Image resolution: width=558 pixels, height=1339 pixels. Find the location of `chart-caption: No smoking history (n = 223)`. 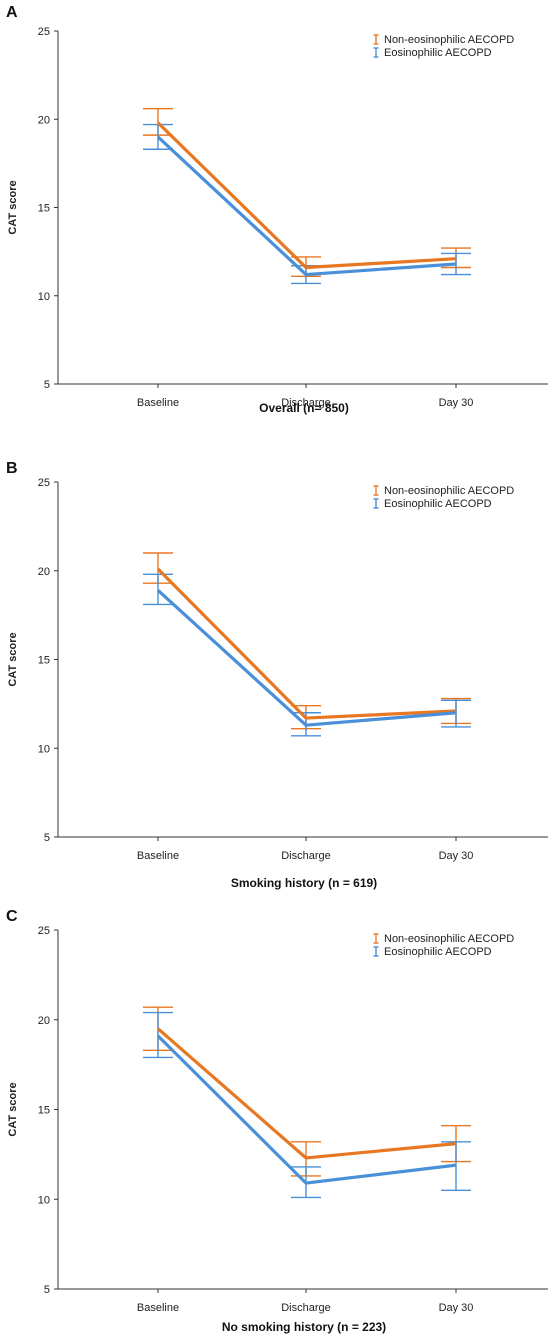

chart-caption: No smoking history (n = 223) is located at coordinates (304, 1327).